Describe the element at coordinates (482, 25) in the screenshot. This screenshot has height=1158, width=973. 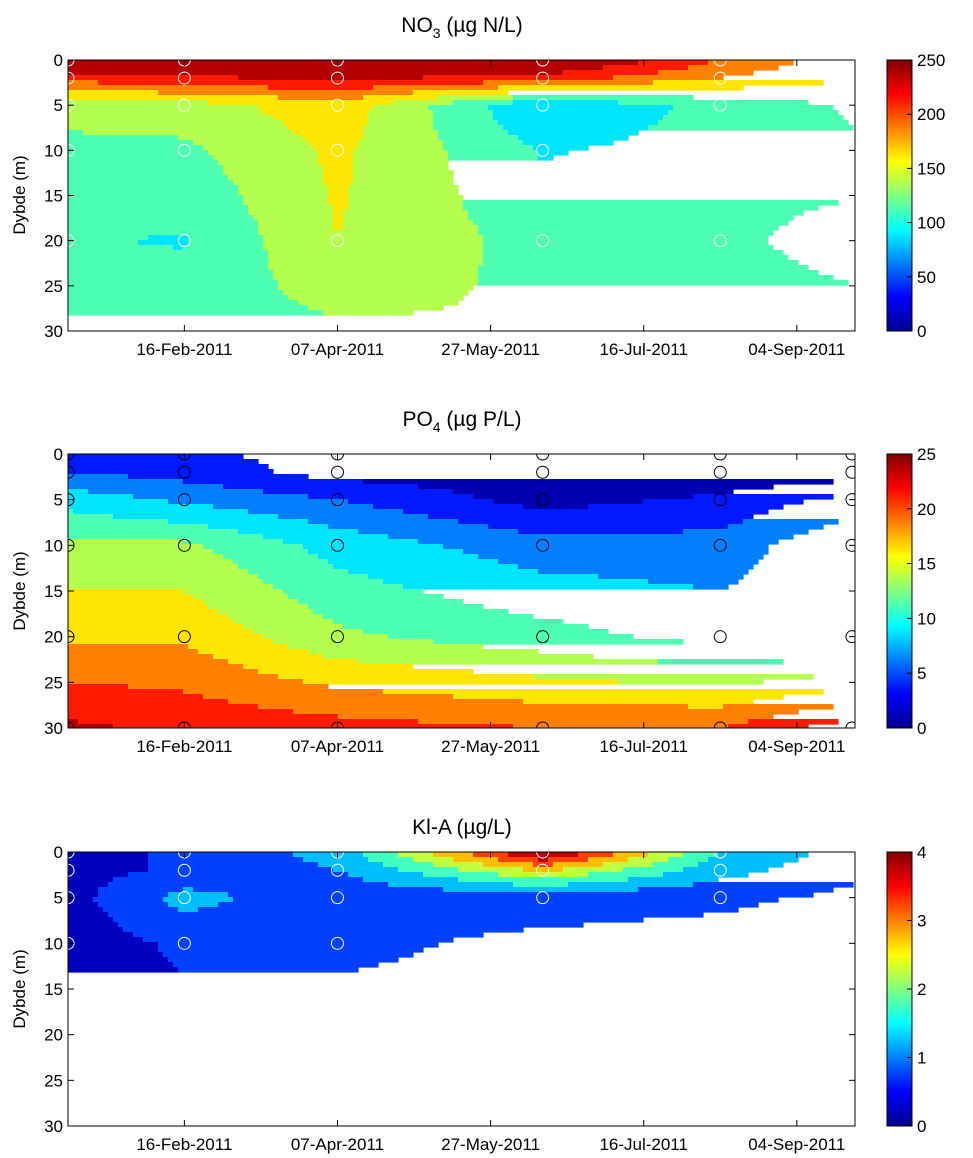
I see `no3-title-unit: (µg N/L)` at that location.